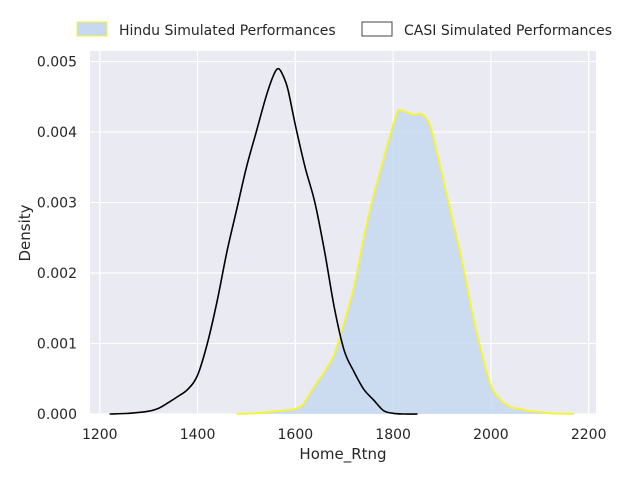  What do you see at coordinates (491, 435) in the screenshot?
I see `x-tick-label: 2000` at bounding box center [491, 435].